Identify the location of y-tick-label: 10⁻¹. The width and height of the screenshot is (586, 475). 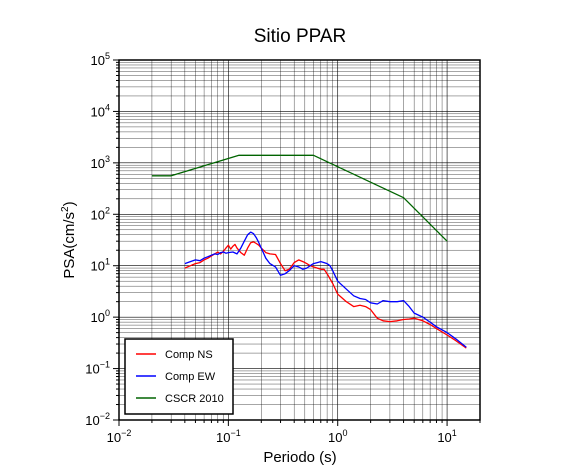
(97, 368).